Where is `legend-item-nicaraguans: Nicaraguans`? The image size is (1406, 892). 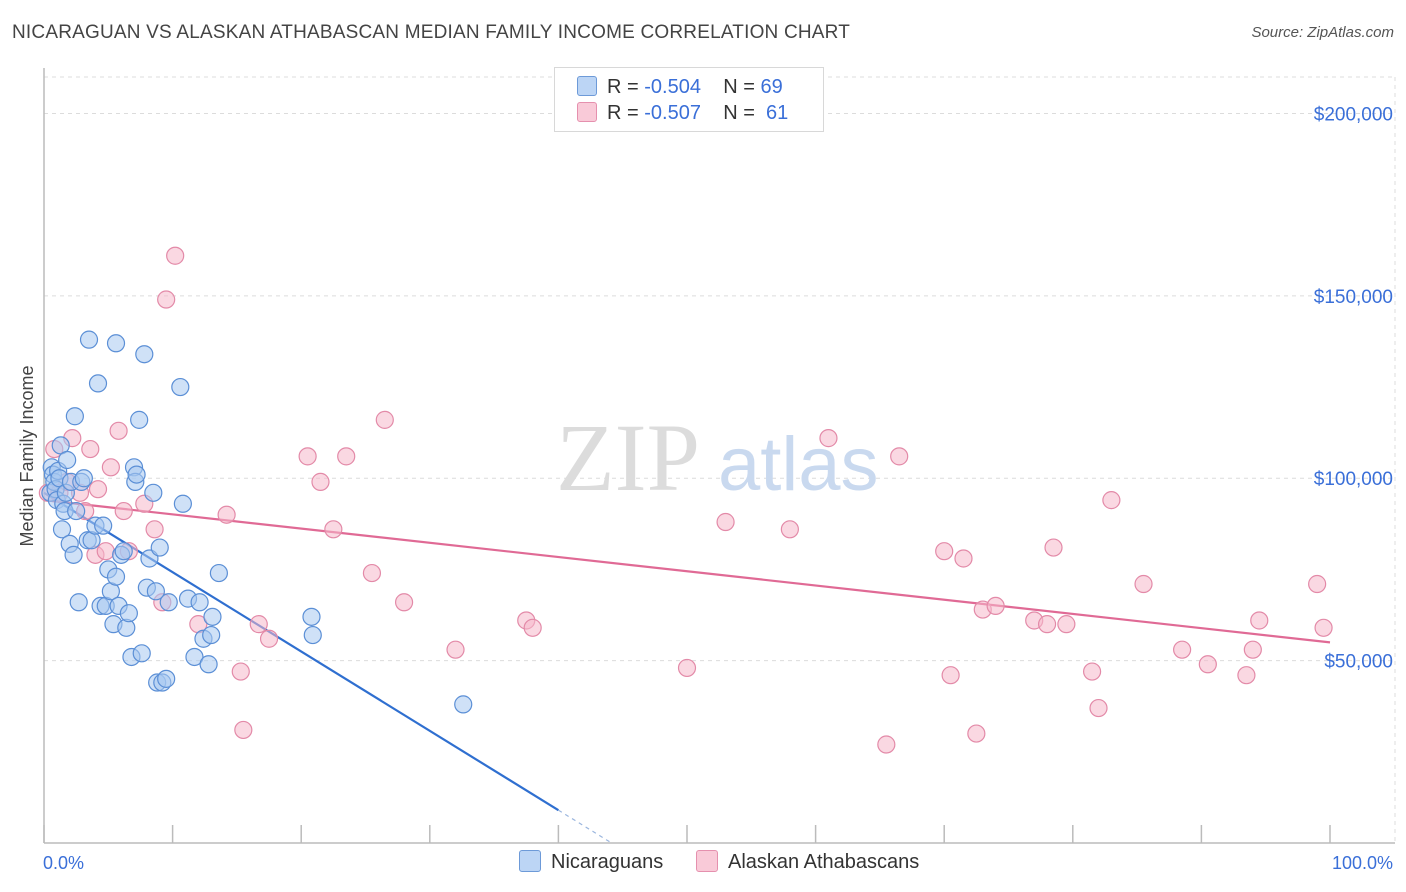 legend-item-nicaraguans: Nicaraguans is located at coordinates (591, 862).